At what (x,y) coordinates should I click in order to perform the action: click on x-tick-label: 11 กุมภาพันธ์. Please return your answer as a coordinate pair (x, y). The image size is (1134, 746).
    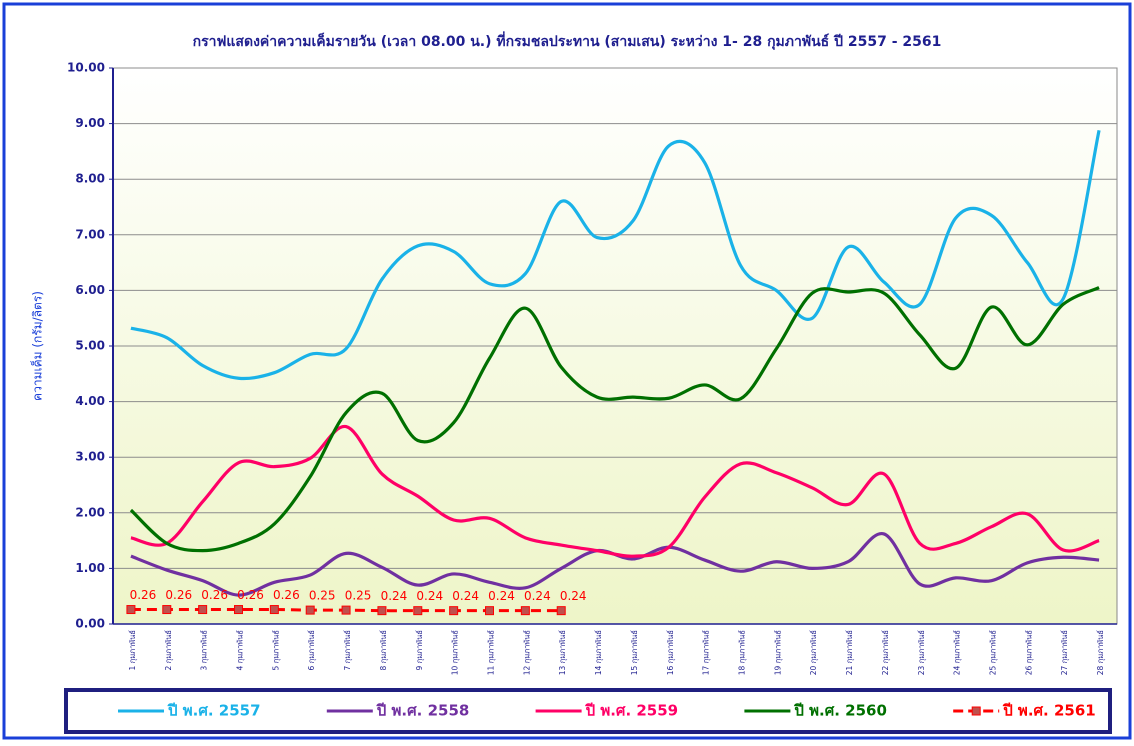
    Looking at the image, I should click on (491, 652).